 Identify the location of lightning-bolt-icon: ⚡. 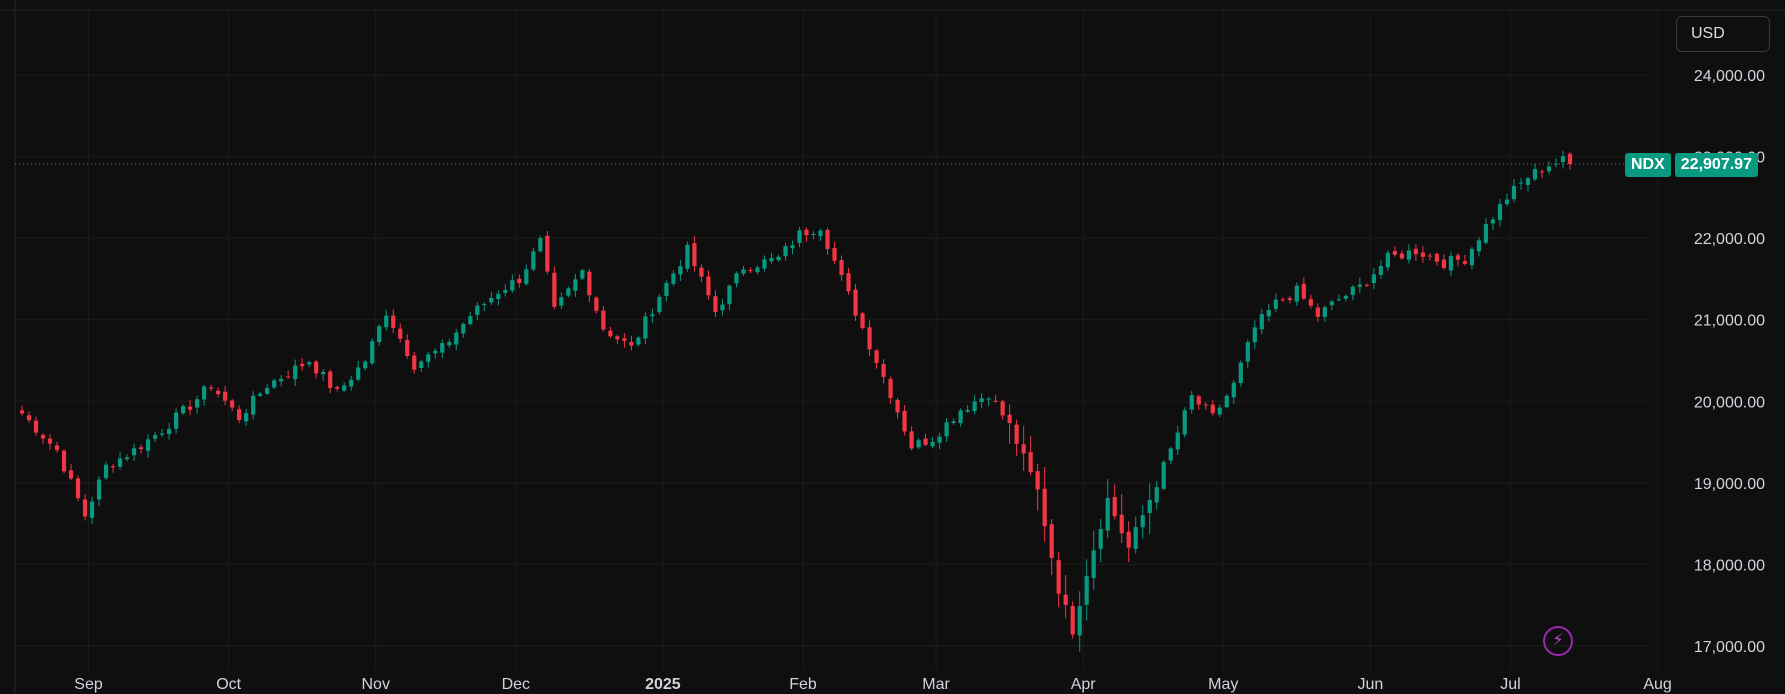
(1558, 641).